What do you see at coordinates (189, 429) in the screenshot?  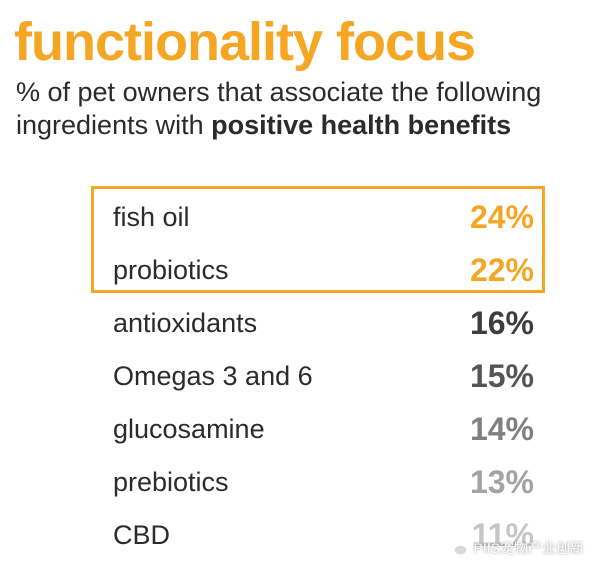 I see `ingredient-label: glucosamine` at bounding box center [189, 429].